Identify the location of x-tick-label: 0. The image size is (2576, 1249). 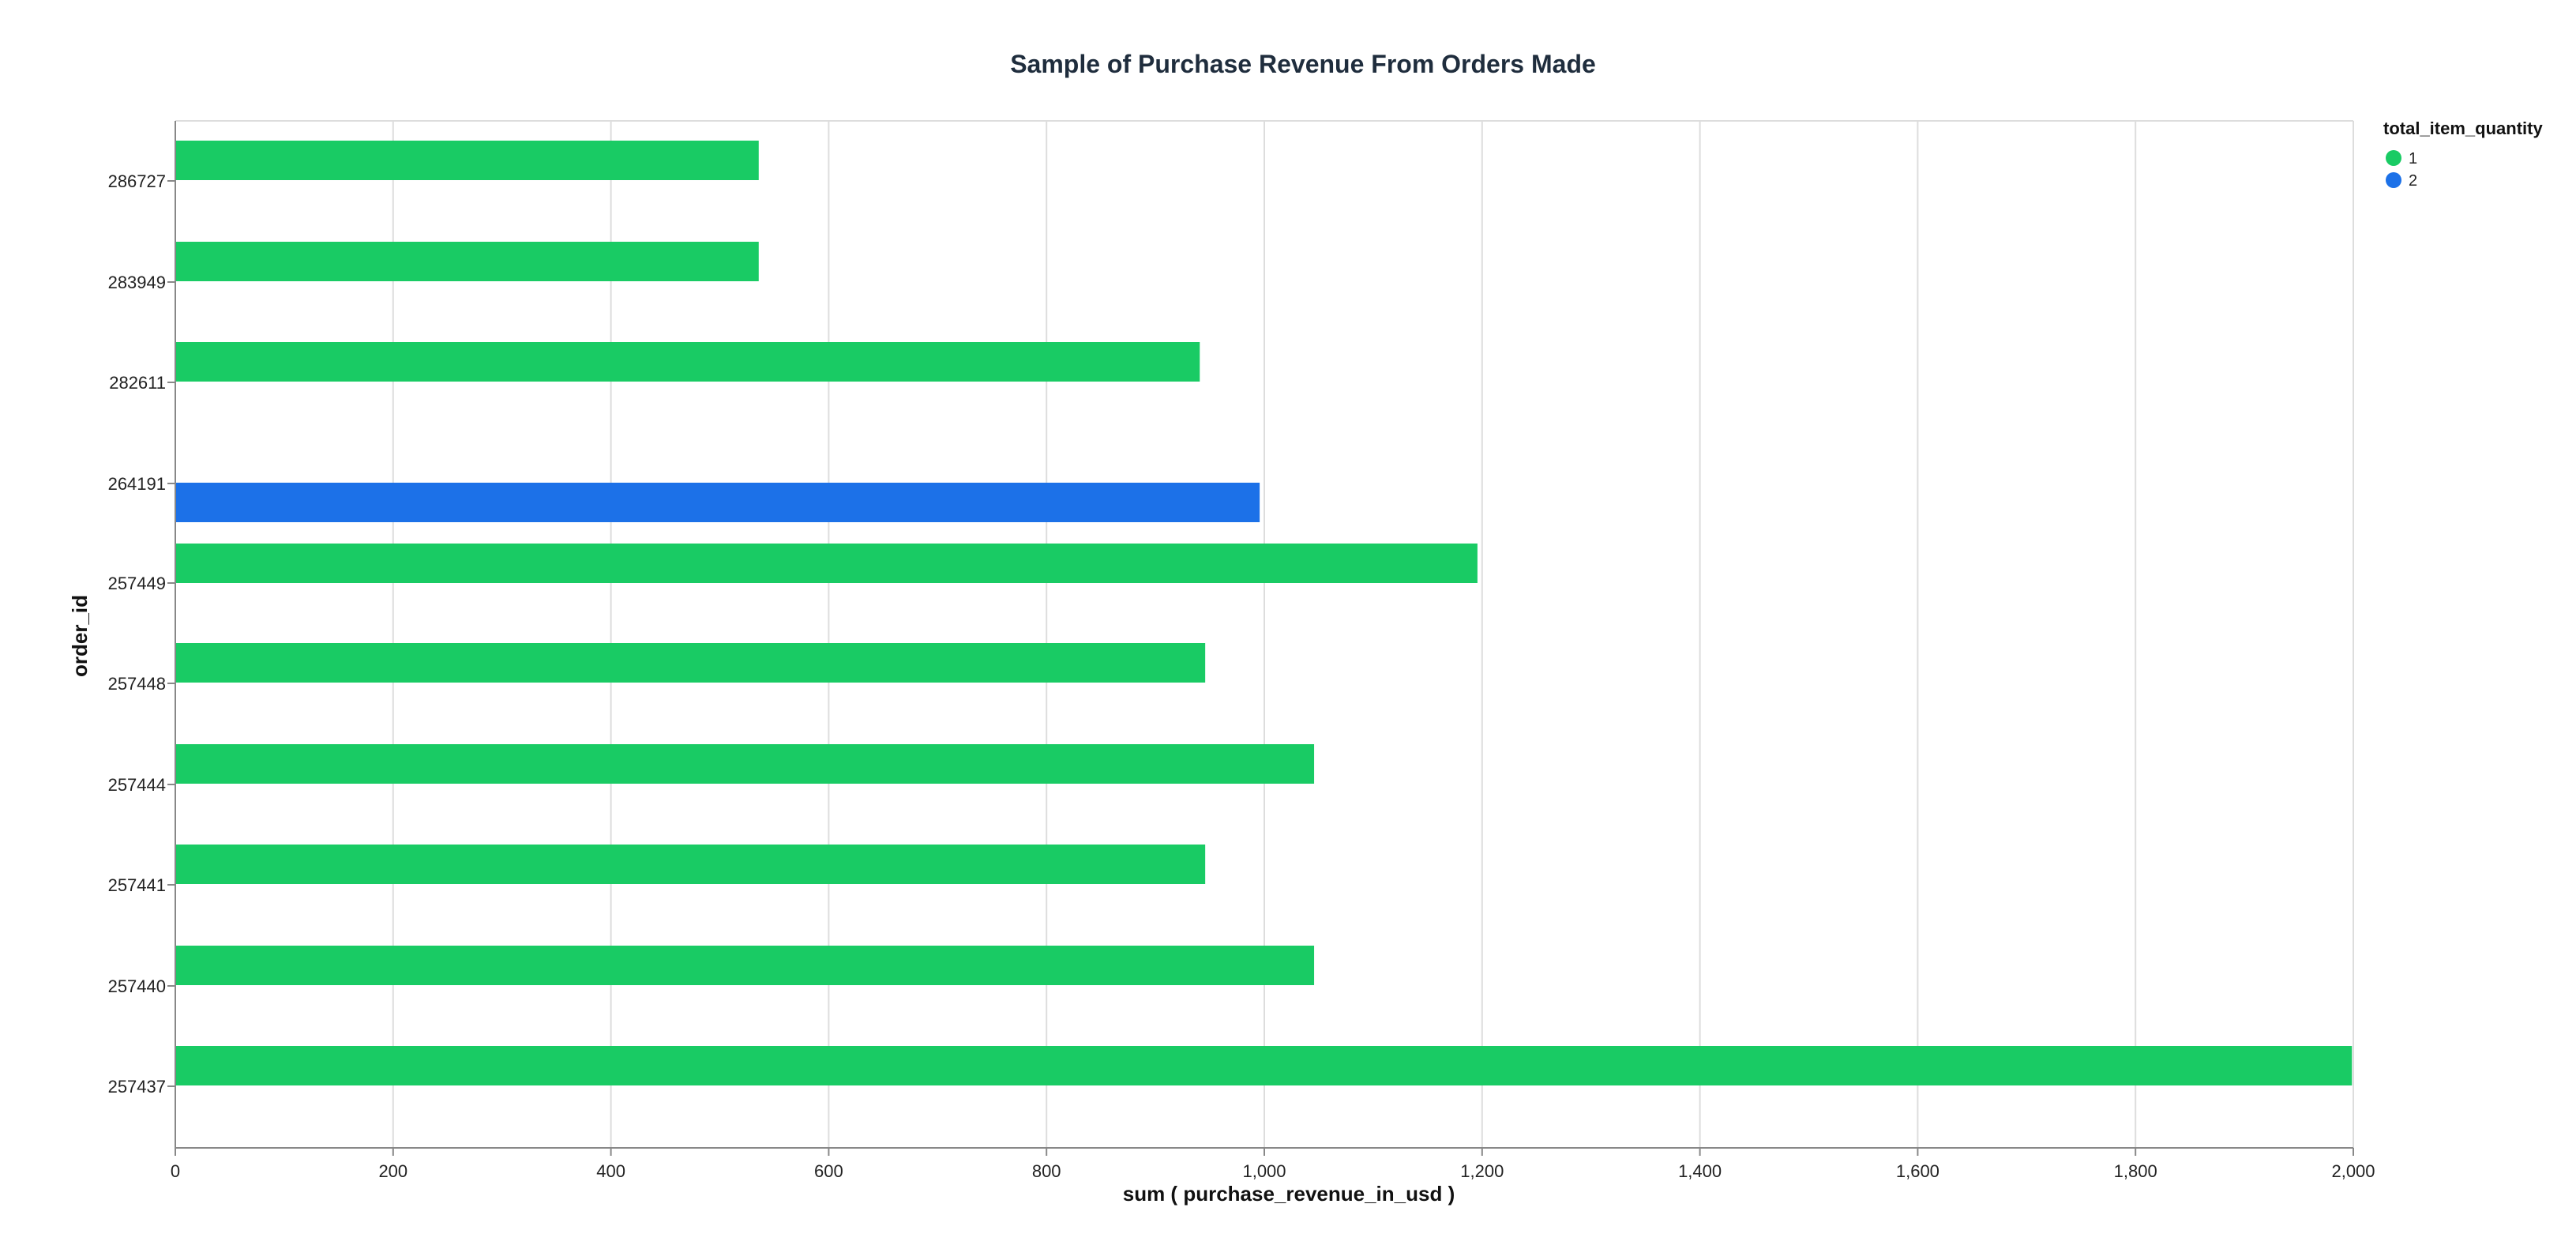
(175, 1171).